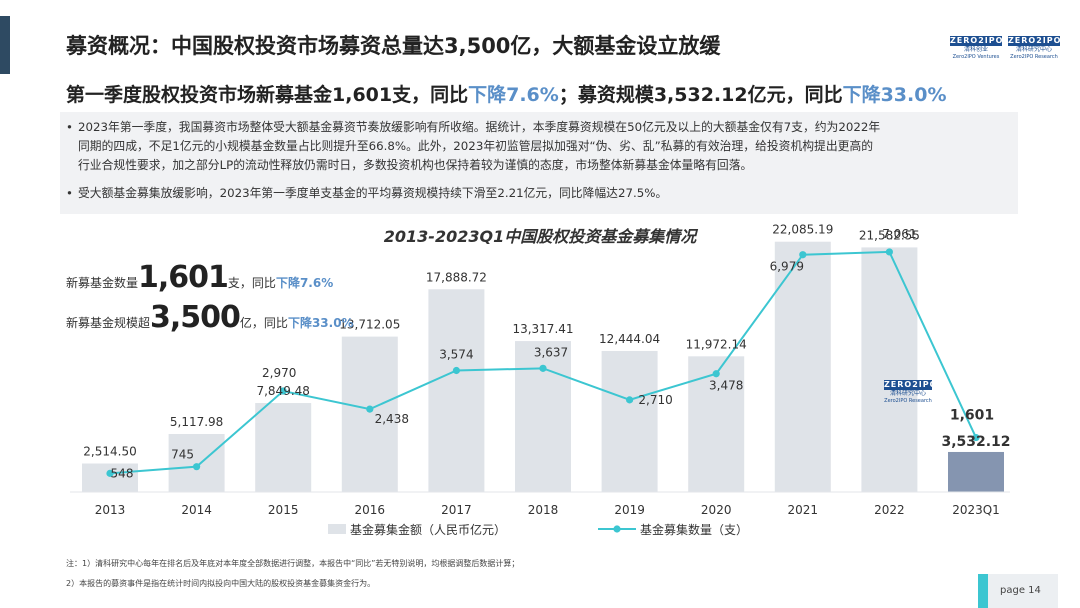 This screenshot has width=1080, height=608. What do you see at coordinates (551, 352) in the screenshot?
I see `count-label-2018: 3,637` at bounding box center [551, 352].